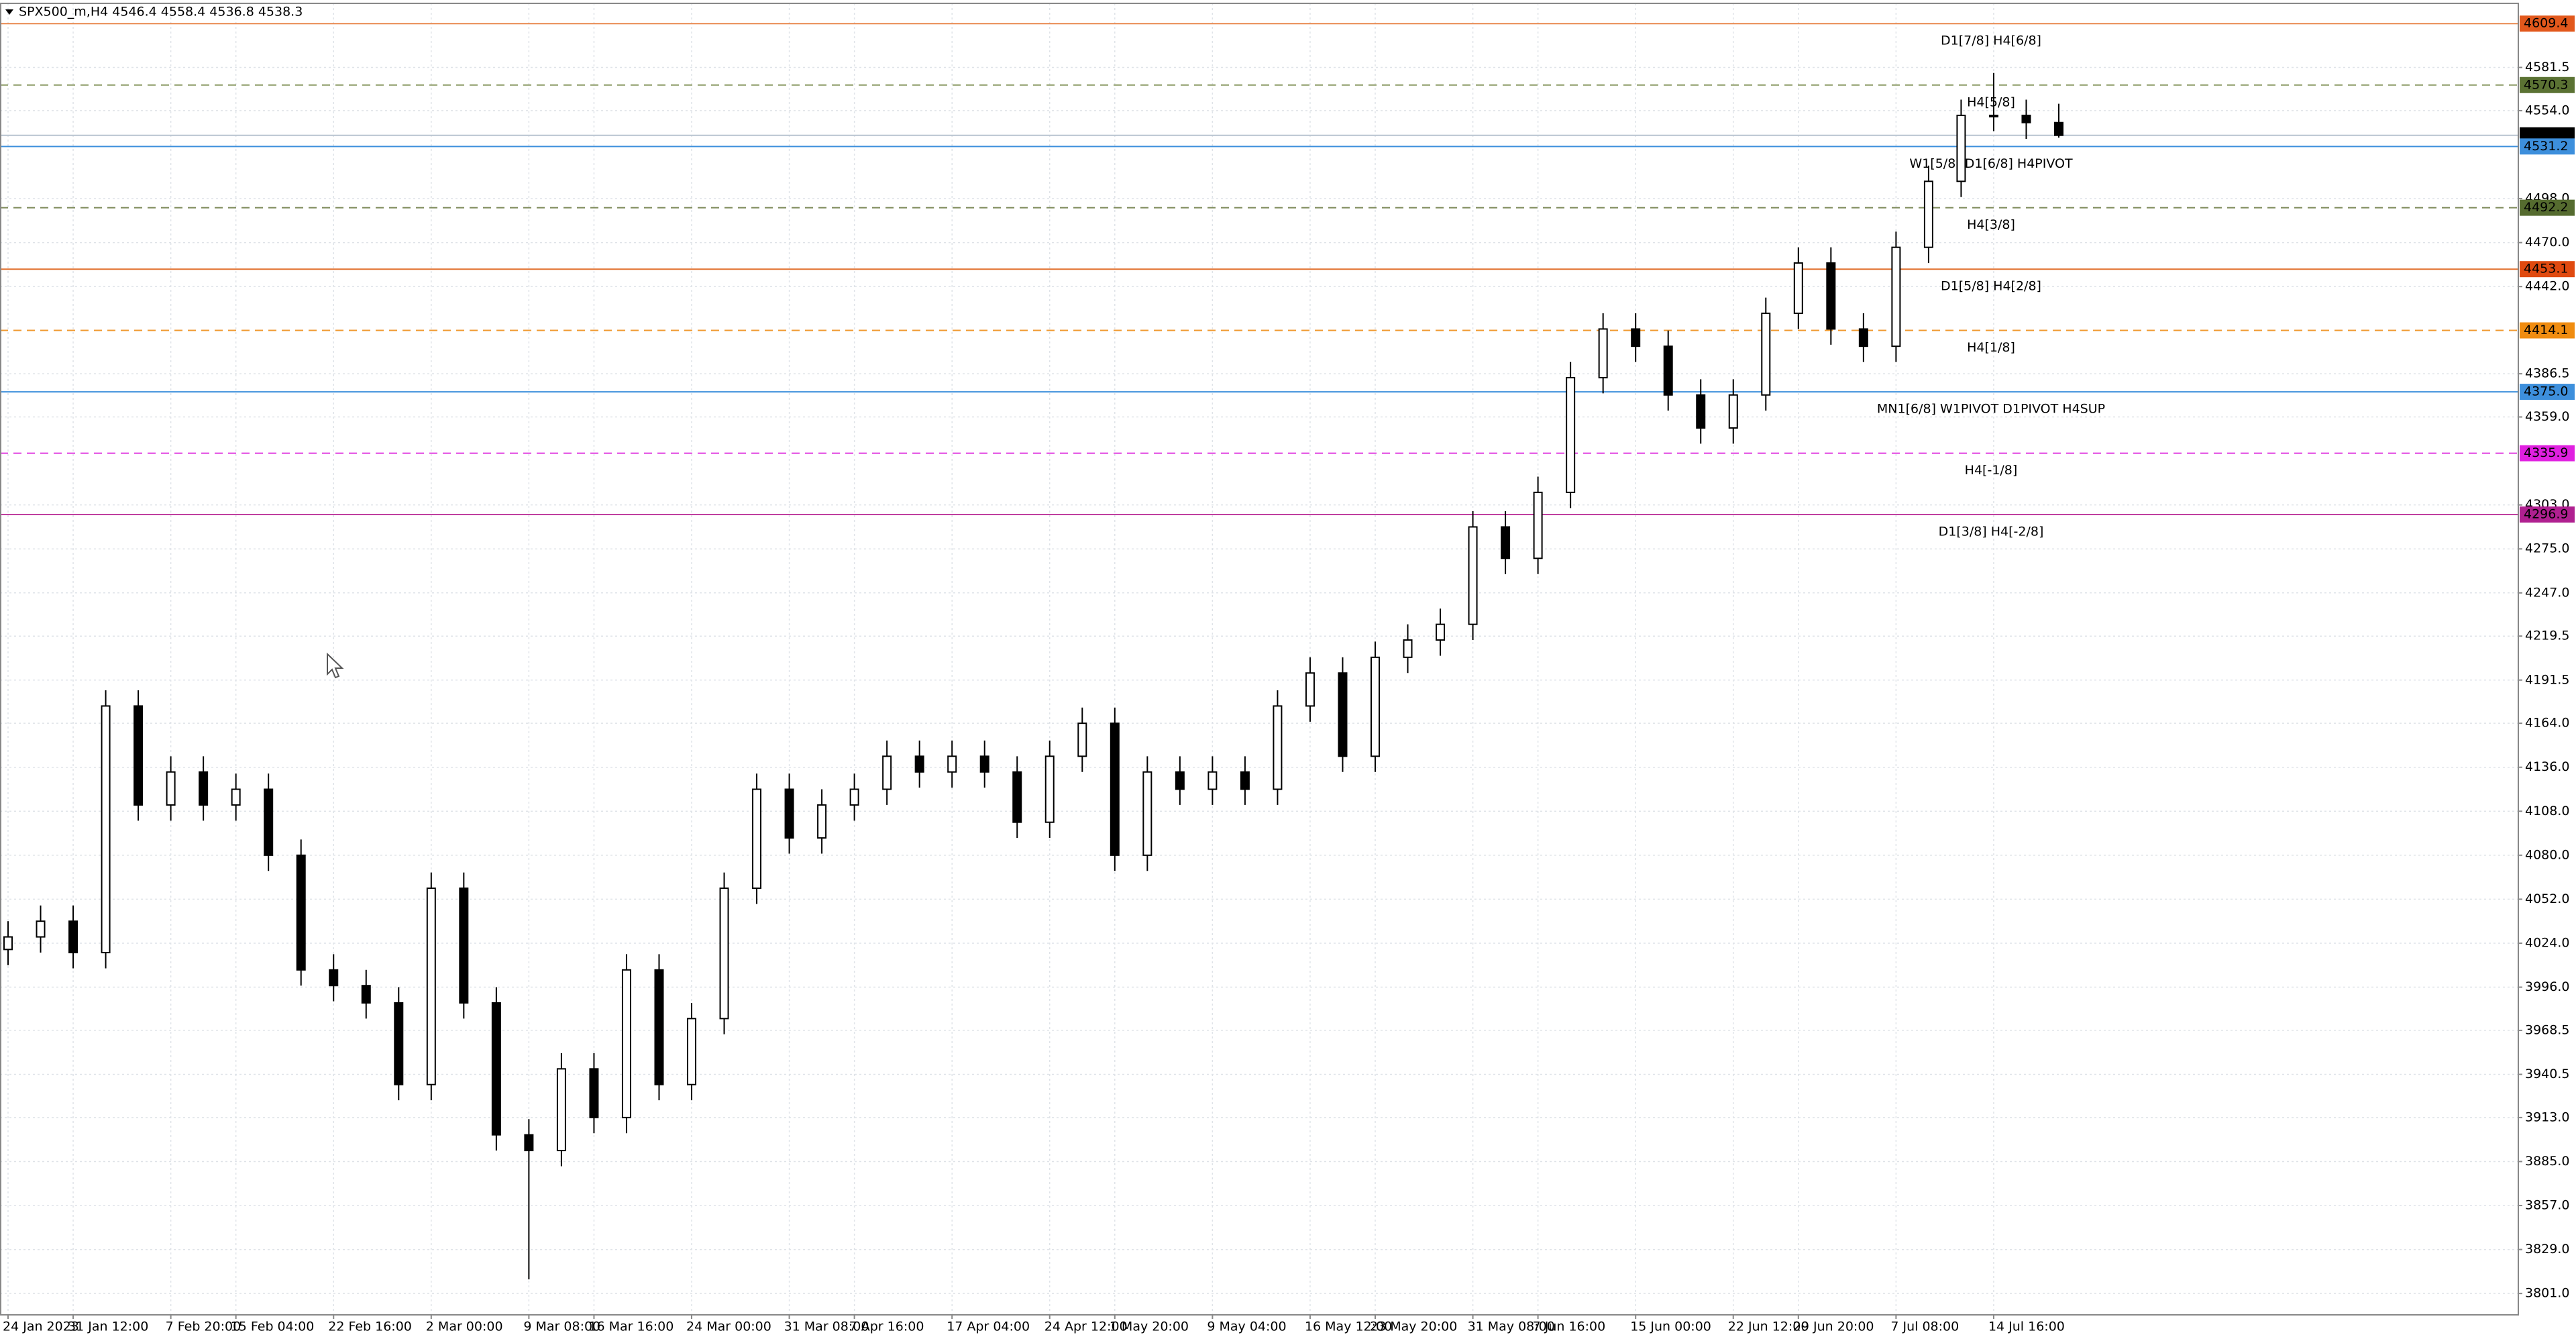 This screenshot has height=1339, width=2576. Describe the element at coordinates (886, 1327) in the screenshot. I see `x-tick-label: 7 Apr 16:00` at that location.